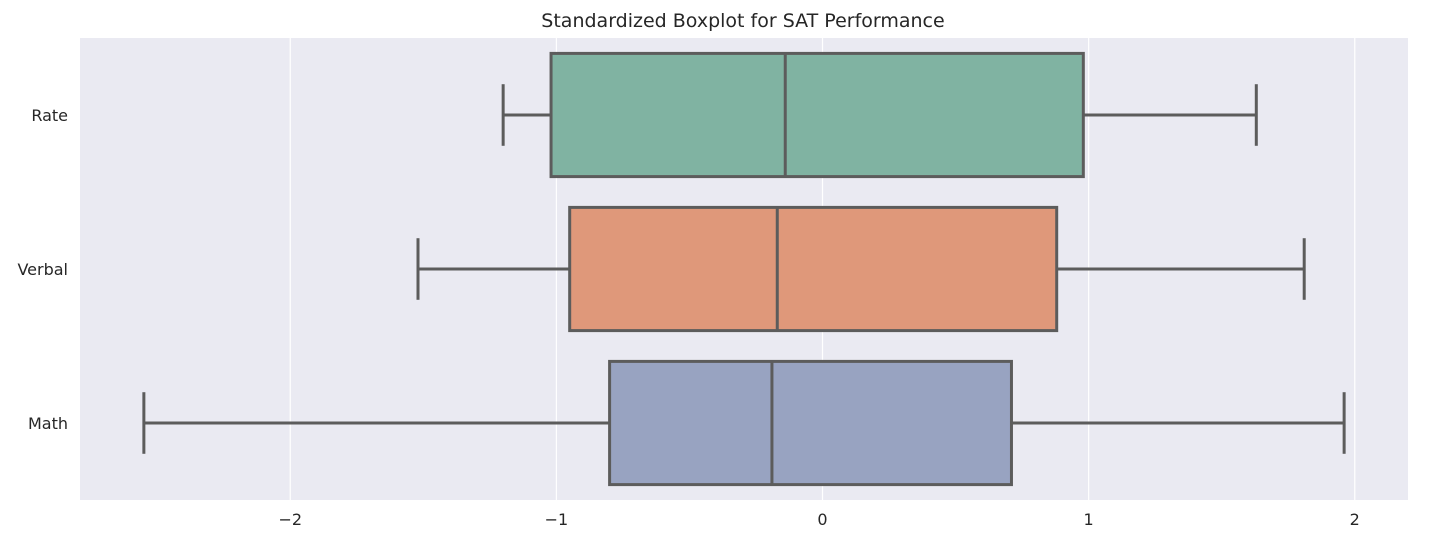 The width and height of the screenshot is (1456, 550). I want to click on box-rate, so click(879, 115).